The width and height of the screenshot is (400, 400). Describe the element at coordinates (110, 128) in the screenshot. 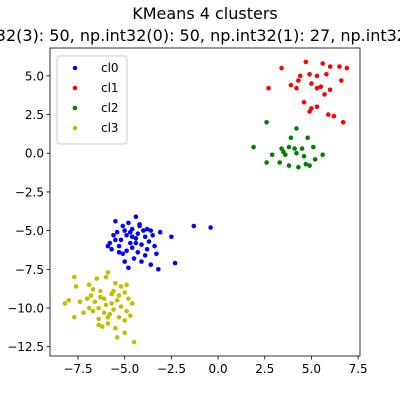

I see `legend-label-cl3: cl3` at that location.